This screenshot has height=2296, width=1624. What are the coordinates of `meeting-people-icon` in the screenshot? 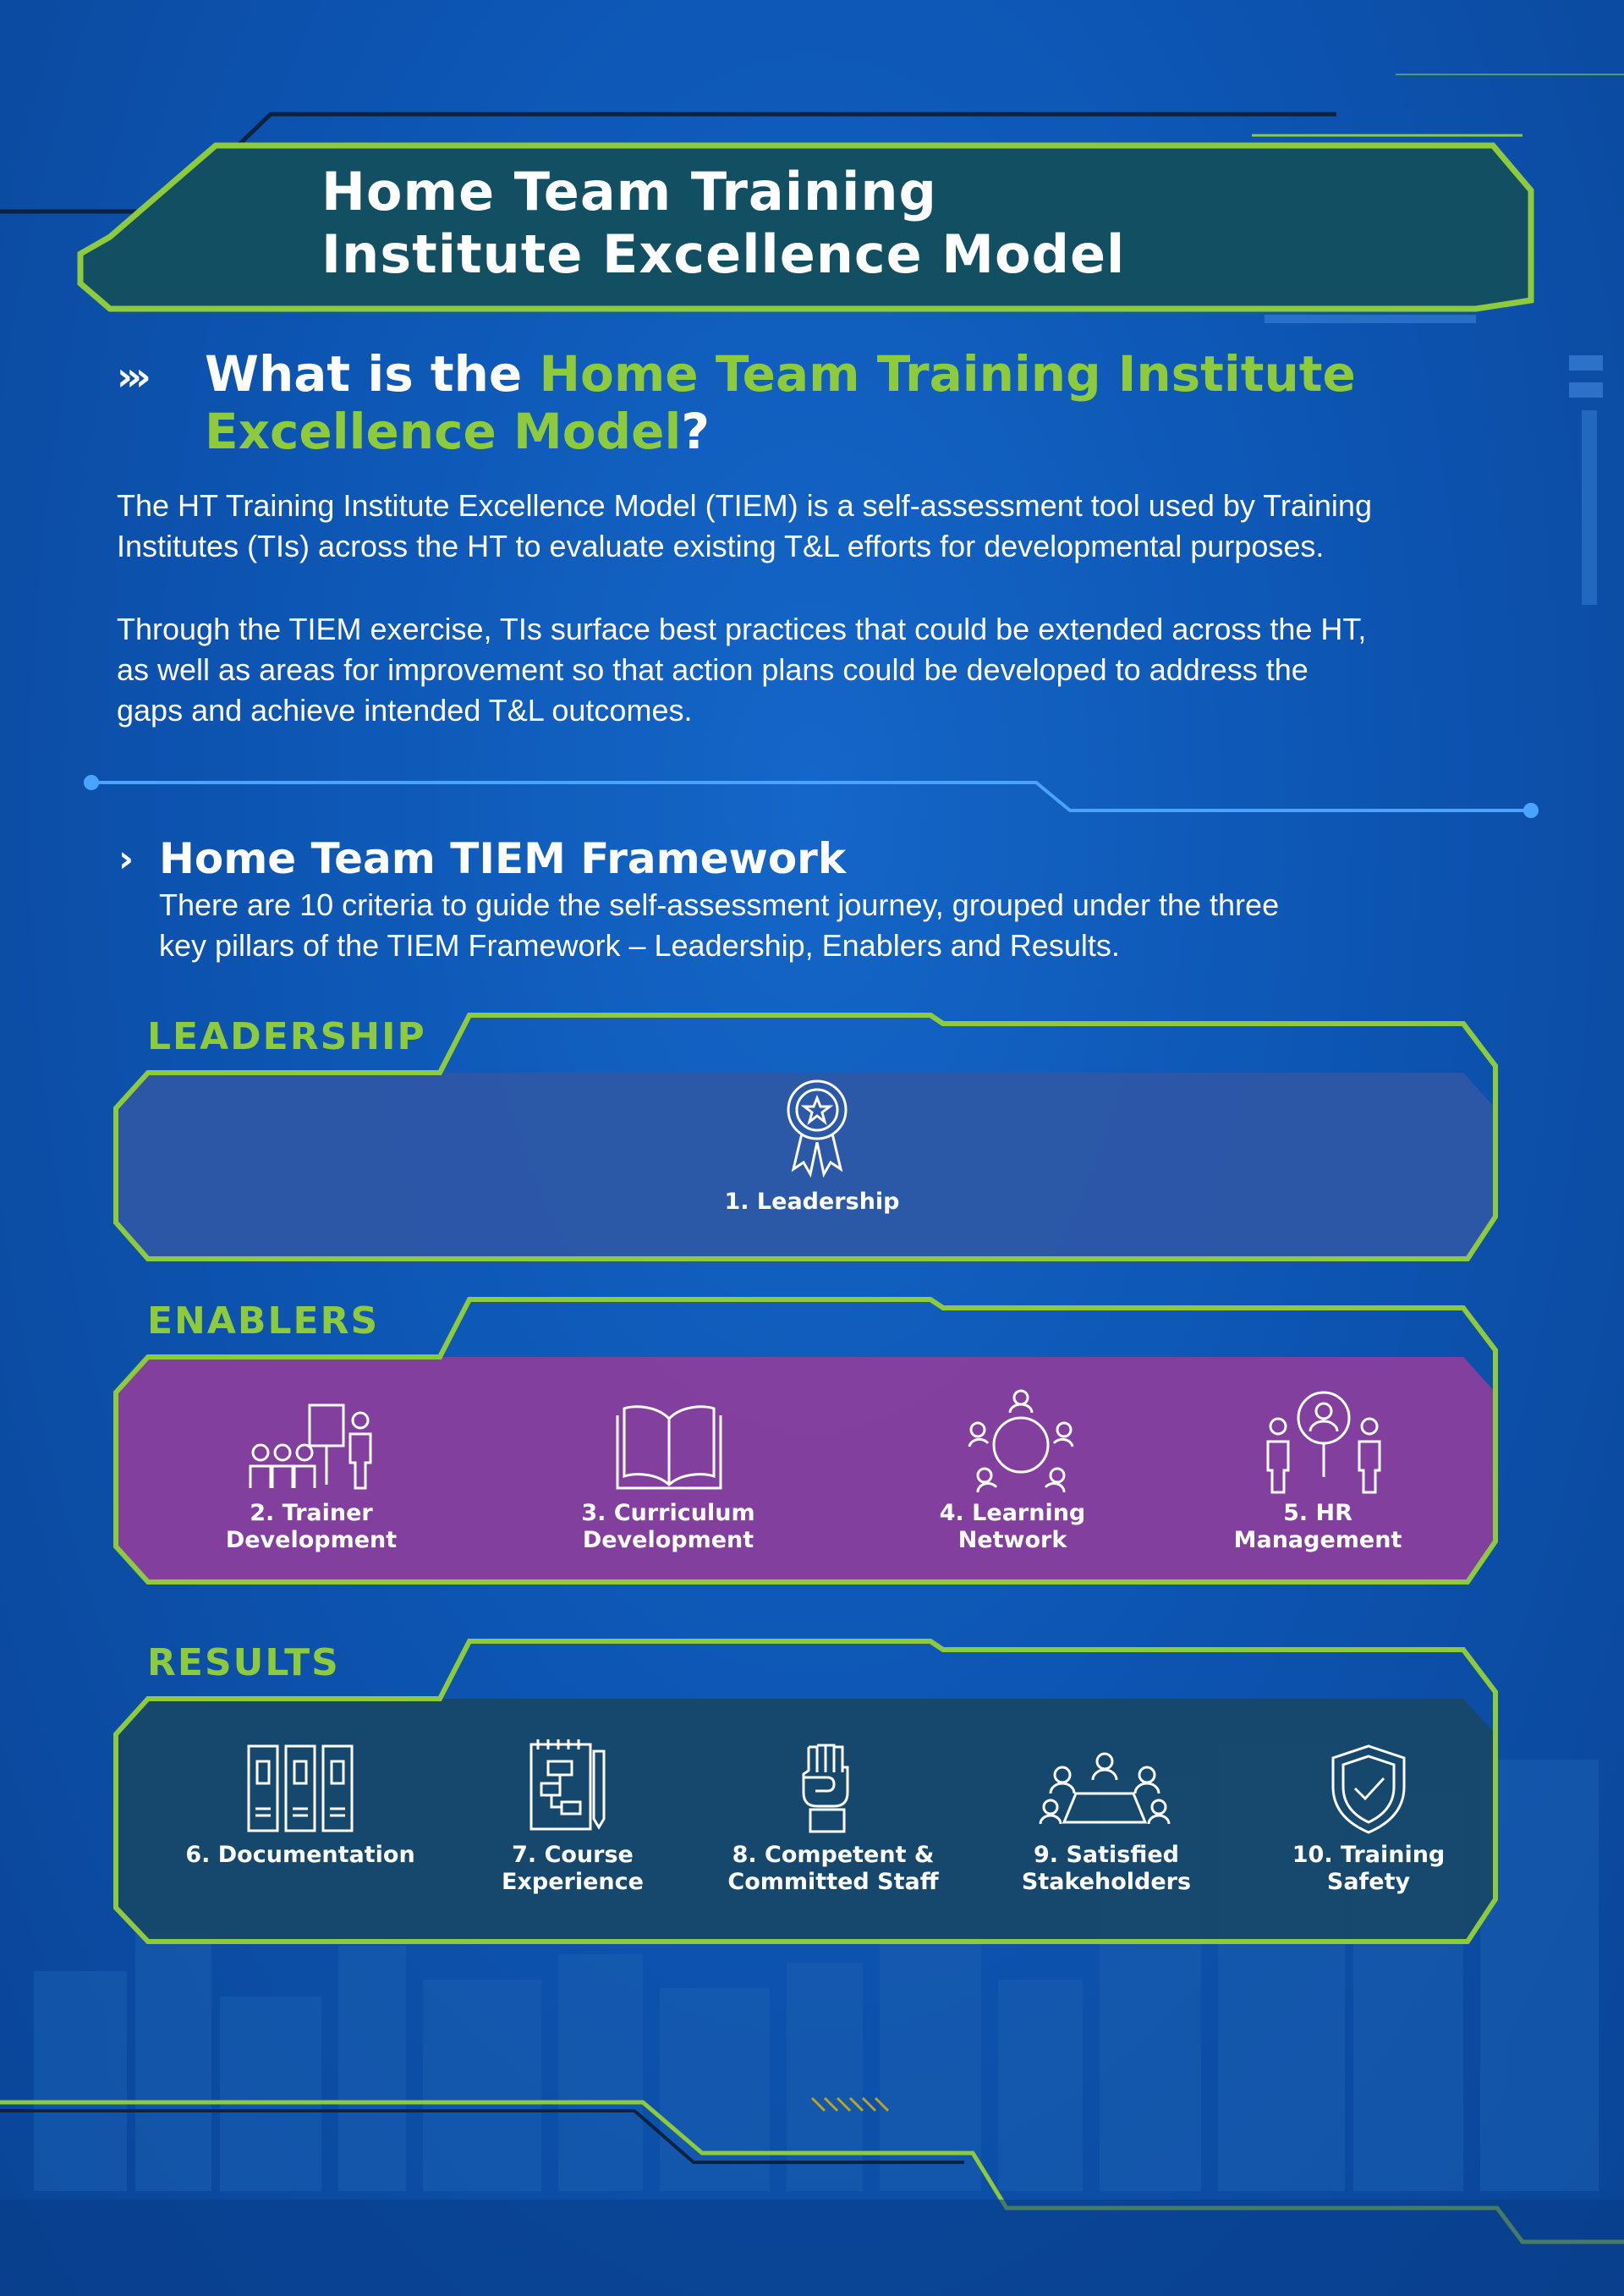 It's located at (1105, 1788).